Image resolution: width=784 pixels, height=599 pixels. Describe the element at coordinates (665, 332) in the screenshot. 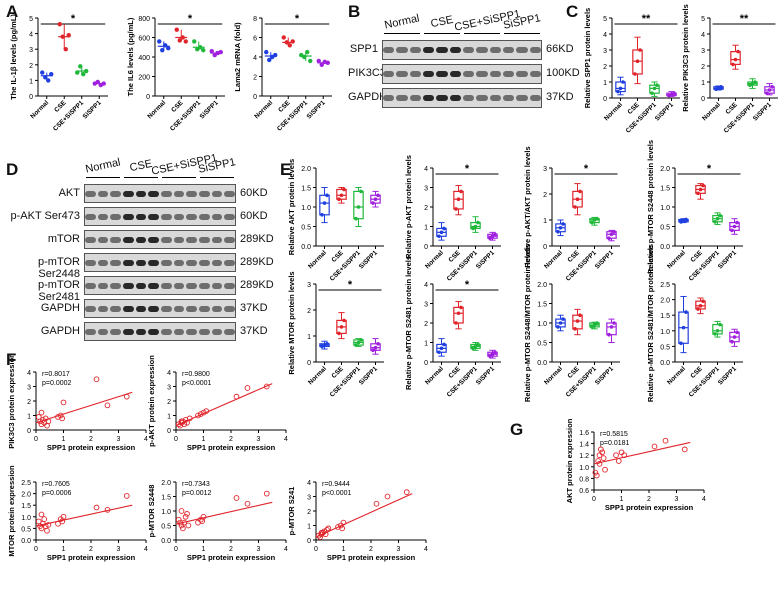

I see `chart-e8-ytick-label: 1.0` at that location.